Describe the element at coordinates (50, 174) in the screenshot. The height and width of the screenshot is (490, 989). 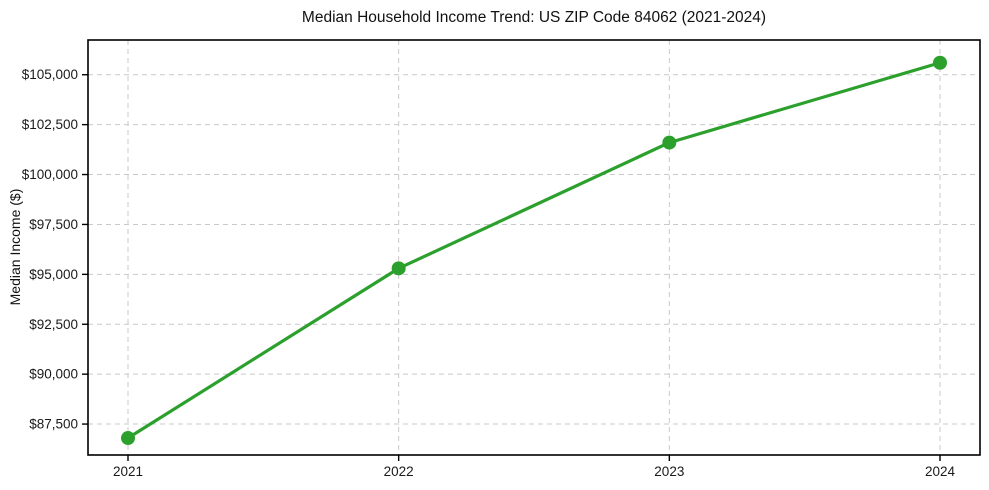
I see `y-tick-label: $100,000` at that location.